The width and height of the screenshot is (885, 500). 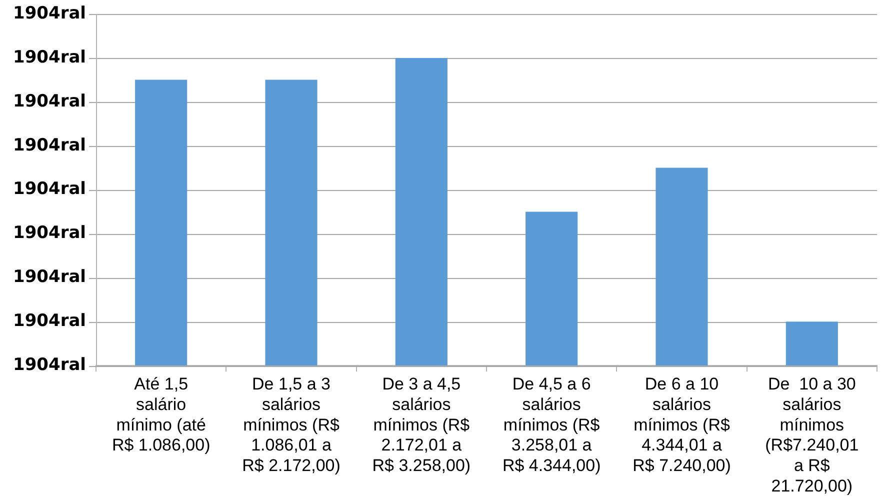 I want to click on x-tick-label: De 4,5 a 6 salários mínimos (R$ 3.258,01 a R$ 4.344,00), so click(x=551, y=425).